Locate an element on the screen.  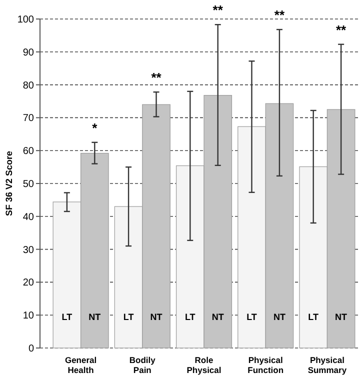
series-label: NT is located at coordinates (279, 317).